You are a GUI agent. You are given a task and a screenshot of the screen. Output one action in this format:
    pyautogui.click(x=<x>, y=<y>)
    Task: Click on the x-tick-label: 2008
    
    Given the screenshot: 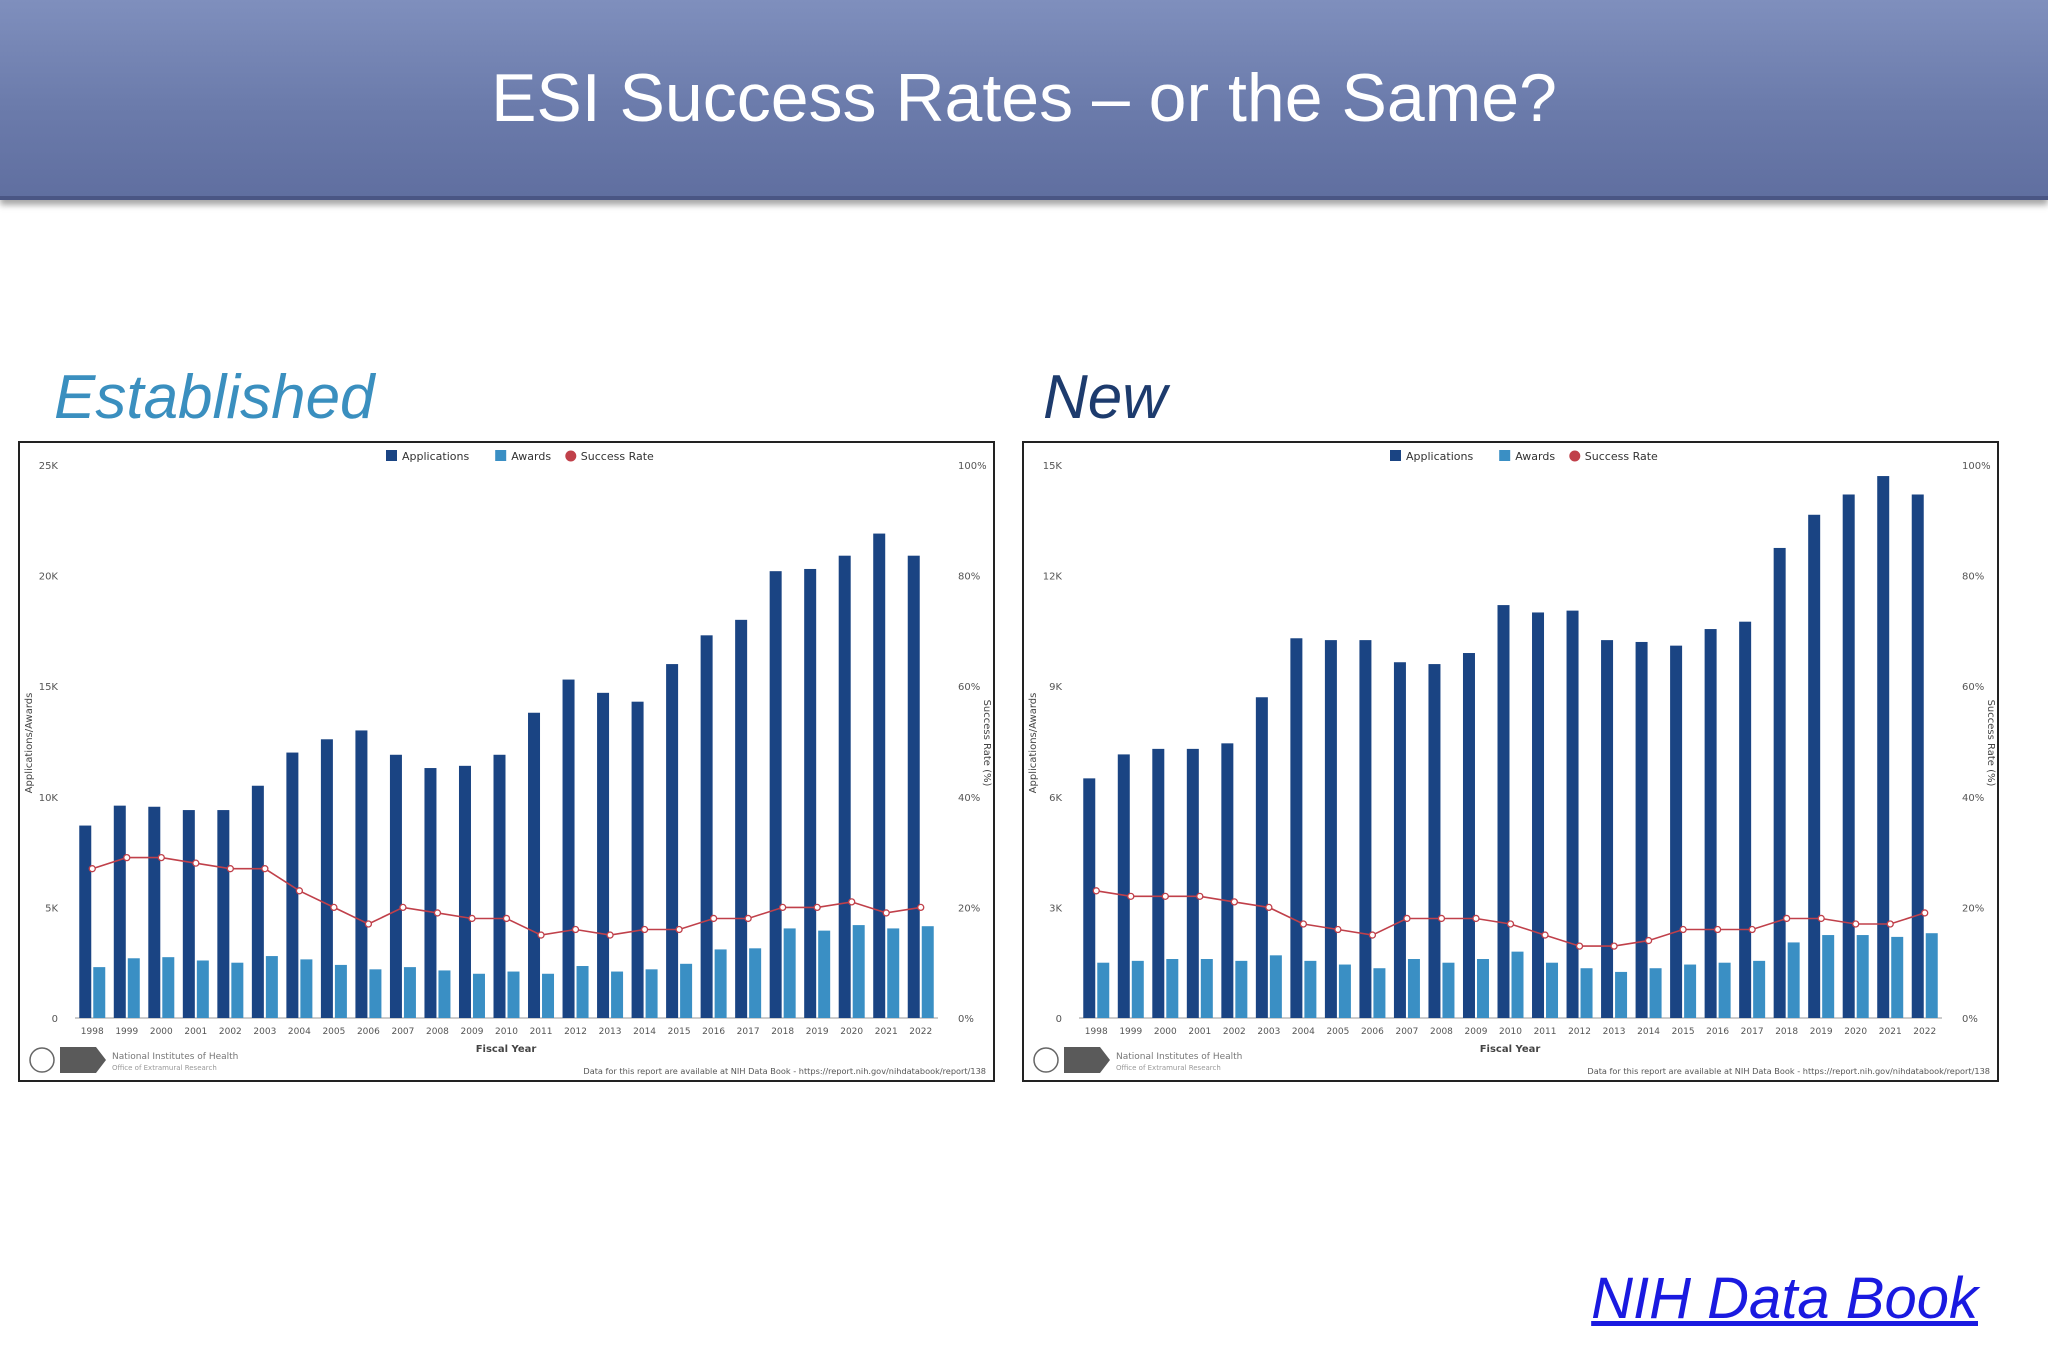 What is the action you would take?
    pyautogui.click(x=437, y=1032)
    